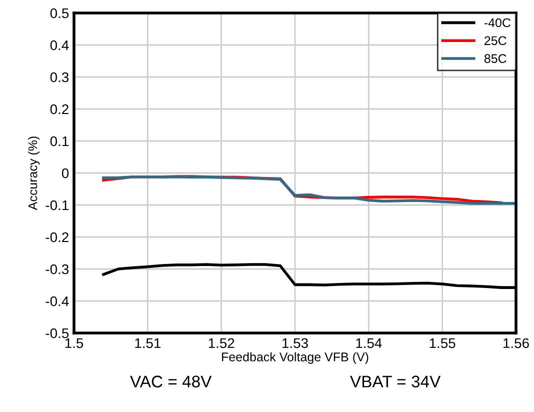  What do you see at coordinates (395, 382) in the screenshot?
I see `text: VBAT = 34V` at bounding box center [395, 382].